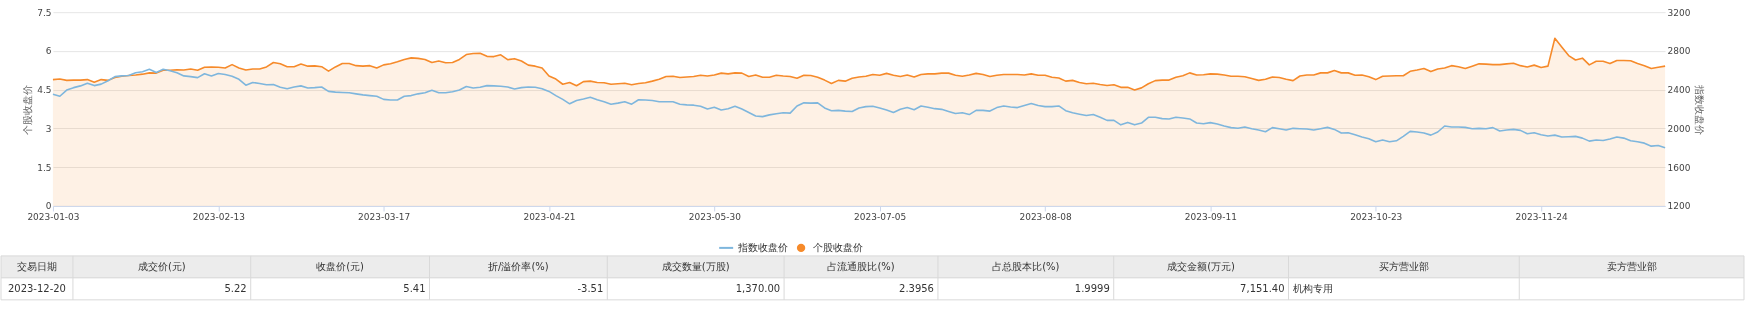  Describe the element at coordinates (1312, 288) in the screenshot. I see `text: 机构专用` at that location.